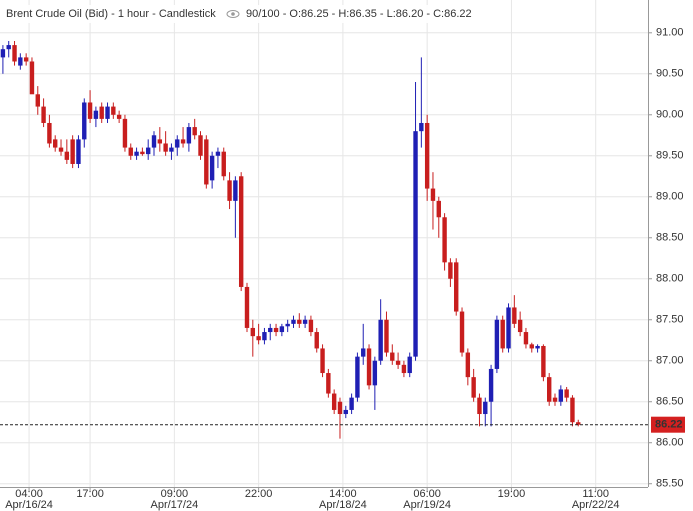 The width and height of the screenshot is (693, 511). I want to click on last-price-label: 86.22, so click(669, 425).